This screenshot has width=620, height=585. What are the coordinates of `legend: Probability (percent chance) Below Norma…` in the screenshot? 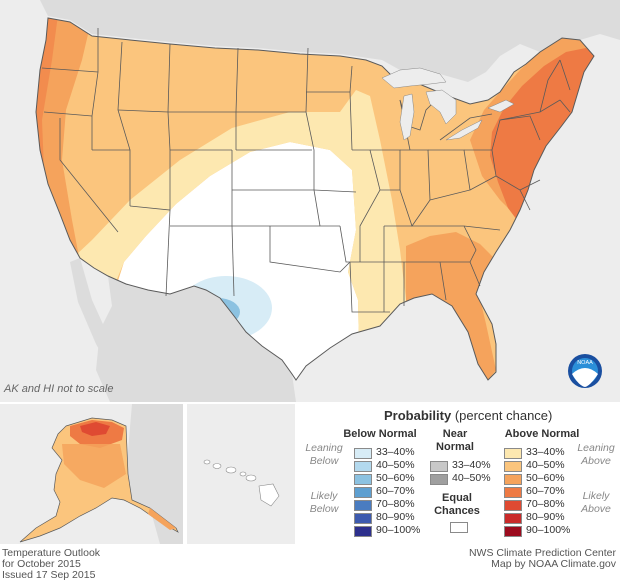 It's located at (459, 474).